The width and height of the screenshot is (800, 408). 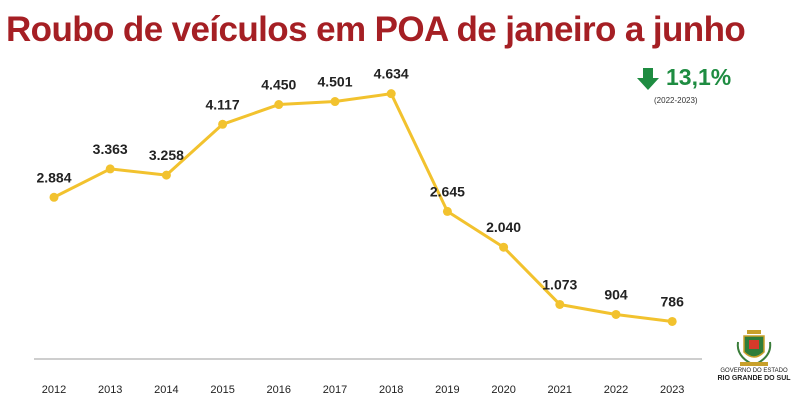 What do you see at coordinates (616, 314) in the screenshot?
I see `data-point-2022` at bounding box center [616, 314].